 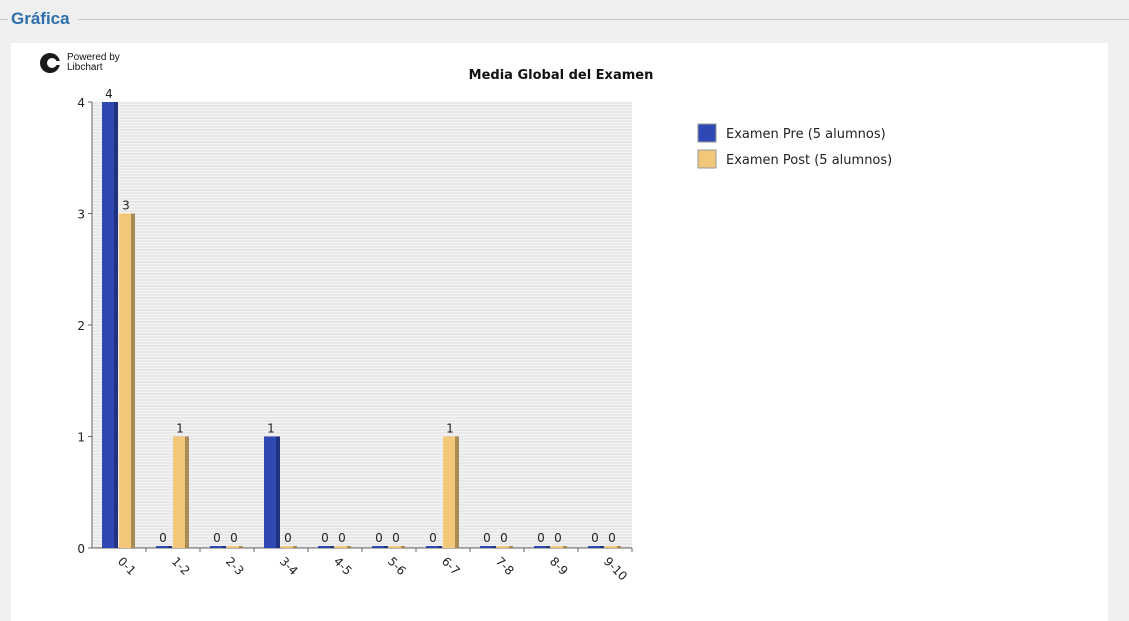 I want to click on data-label: 4, so click(x=109, y=94).